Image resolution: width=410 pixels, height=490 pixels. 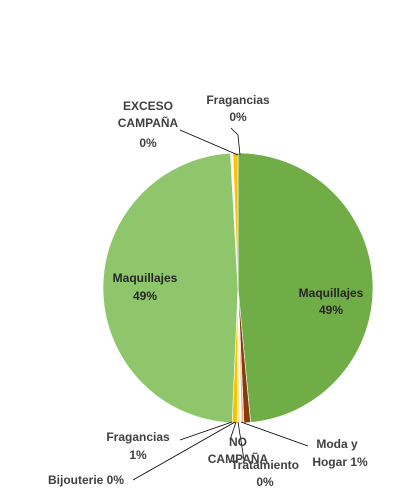 What do you see at coordinates (148, 106) in the screenshot?
I see `label-exceso-line1: EXCESO` at bounding box center [148, 106].